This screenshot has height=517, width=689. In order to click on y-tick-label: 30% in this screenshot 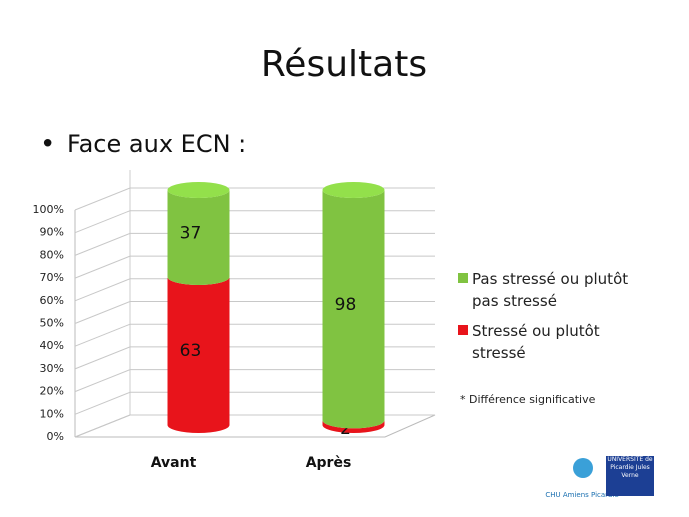, I will do `click(52, 368)`.